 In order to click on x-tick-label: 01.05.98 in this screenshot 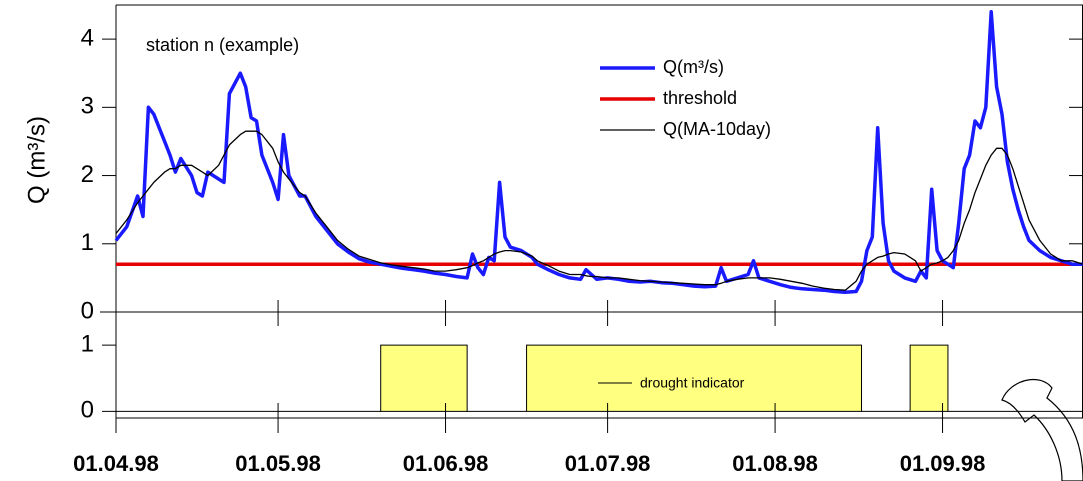, I will do `click(278, 463)`.